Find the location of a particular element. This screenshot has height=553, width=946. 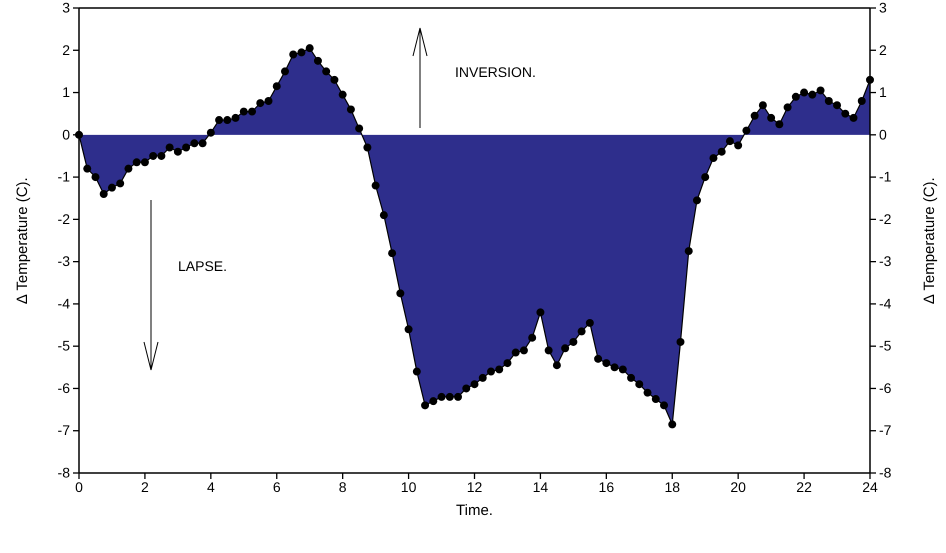

y-tick-label: -6 is located at coordinates (64, 388).